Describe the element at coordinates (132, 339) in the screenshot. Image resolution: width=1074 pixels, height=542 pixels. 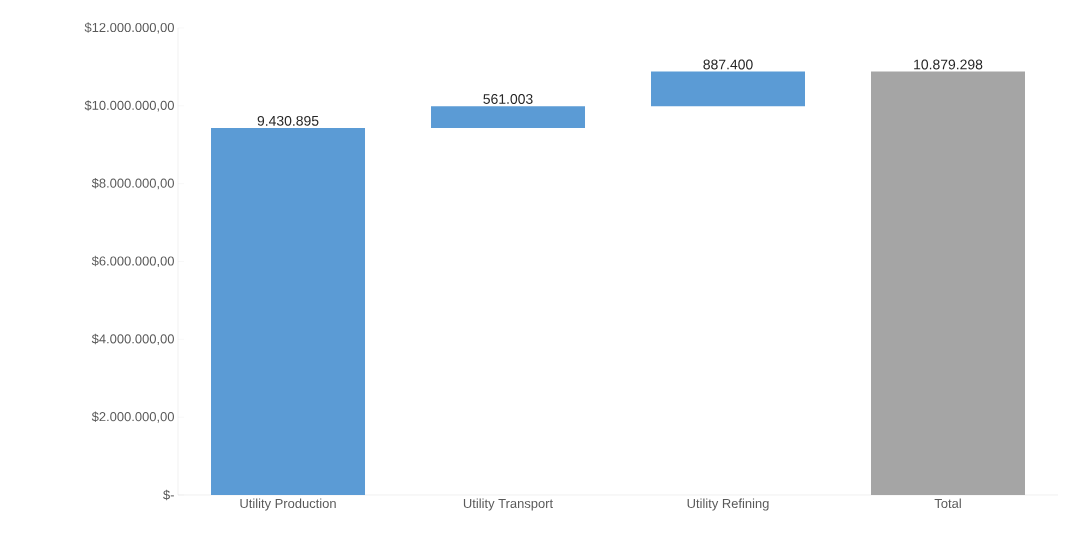
I see `y-tick-label: $4.000.000,00` at that location.